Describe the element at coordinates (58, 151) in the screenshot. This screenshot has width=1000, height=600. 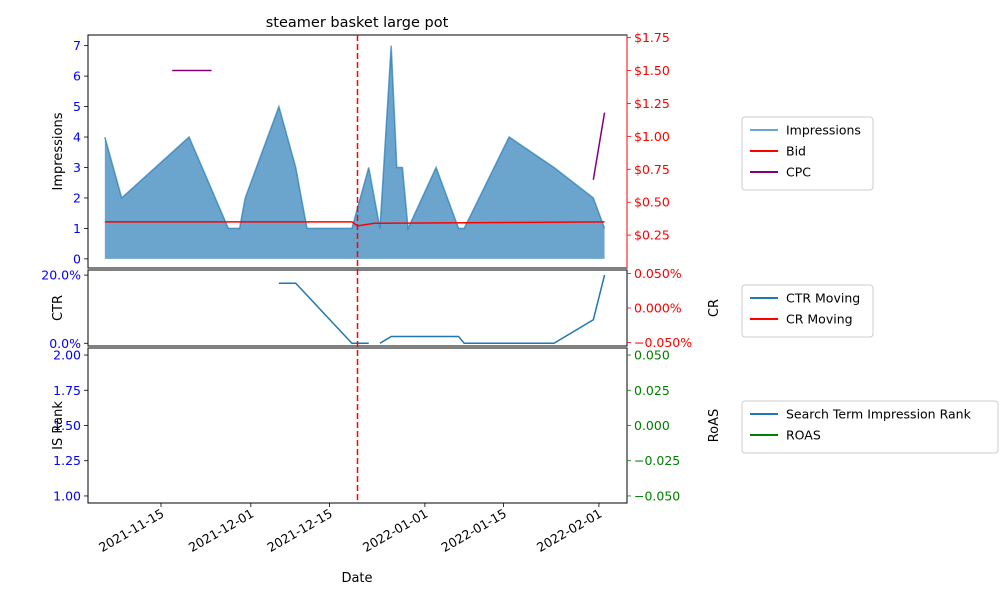
I see `panel-top-ylabel-left: Impressions` at that location.